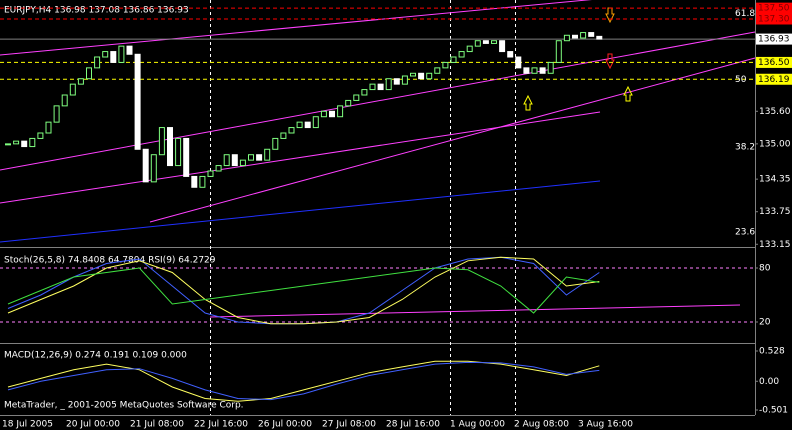  Describe the element at coordinates (578, 59) in the screenshot. I see `arrows` at that location.